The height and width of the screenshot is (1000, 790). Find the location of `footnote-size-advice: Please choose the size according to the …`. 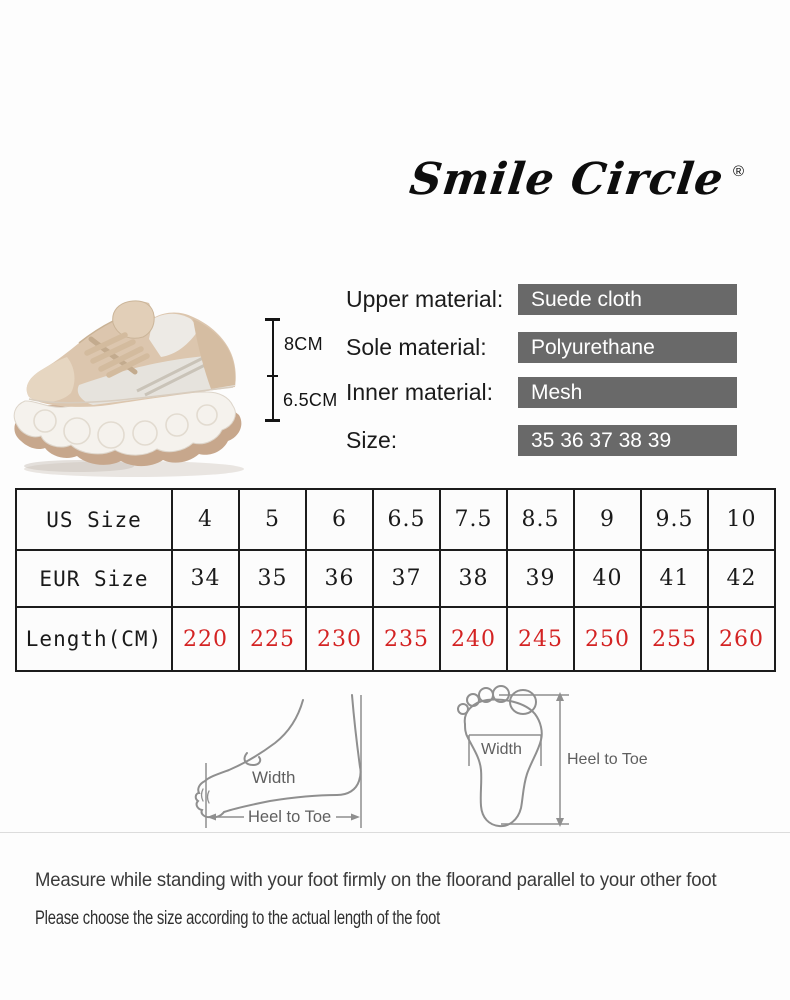

footnote-size-advice: Please choose the size according to the … is located at coordinates (237, 918).